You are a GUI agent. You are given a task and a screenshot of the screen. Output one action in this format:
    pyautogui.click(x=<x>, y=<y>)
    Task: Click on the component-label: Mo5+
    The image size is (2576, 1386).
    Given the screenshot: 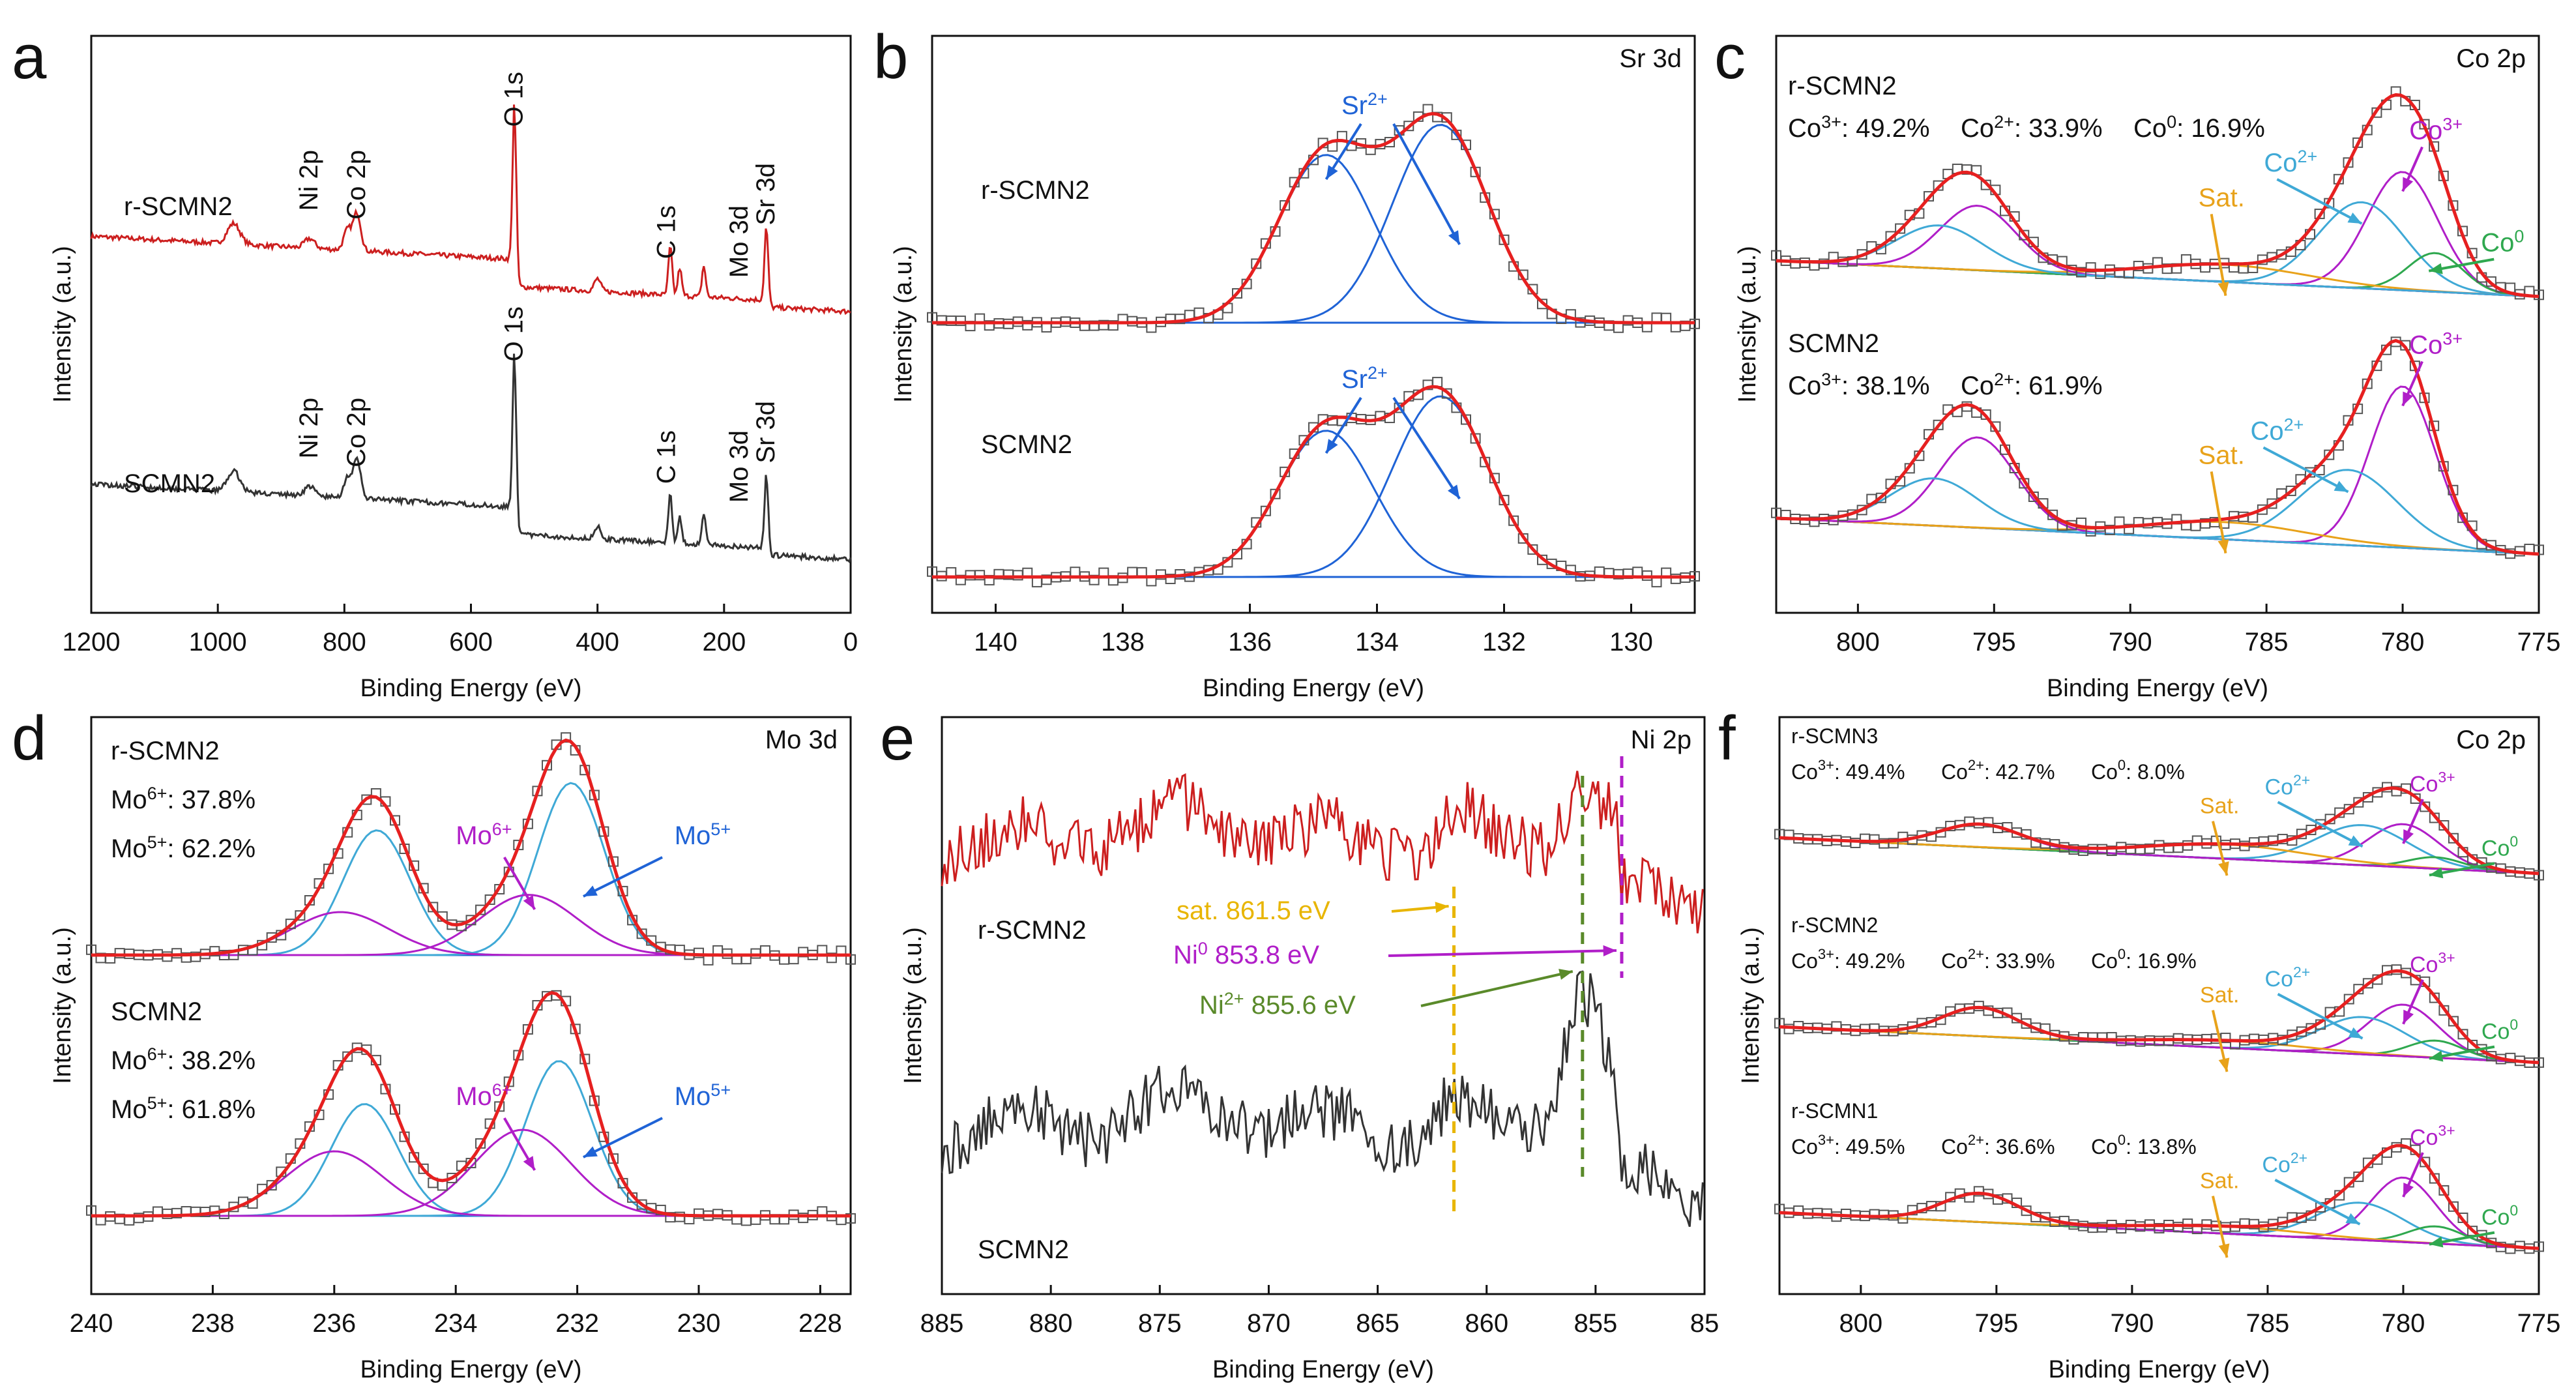 What is the action you would take?
    pyautogui.click(x=703, y=1095)
    